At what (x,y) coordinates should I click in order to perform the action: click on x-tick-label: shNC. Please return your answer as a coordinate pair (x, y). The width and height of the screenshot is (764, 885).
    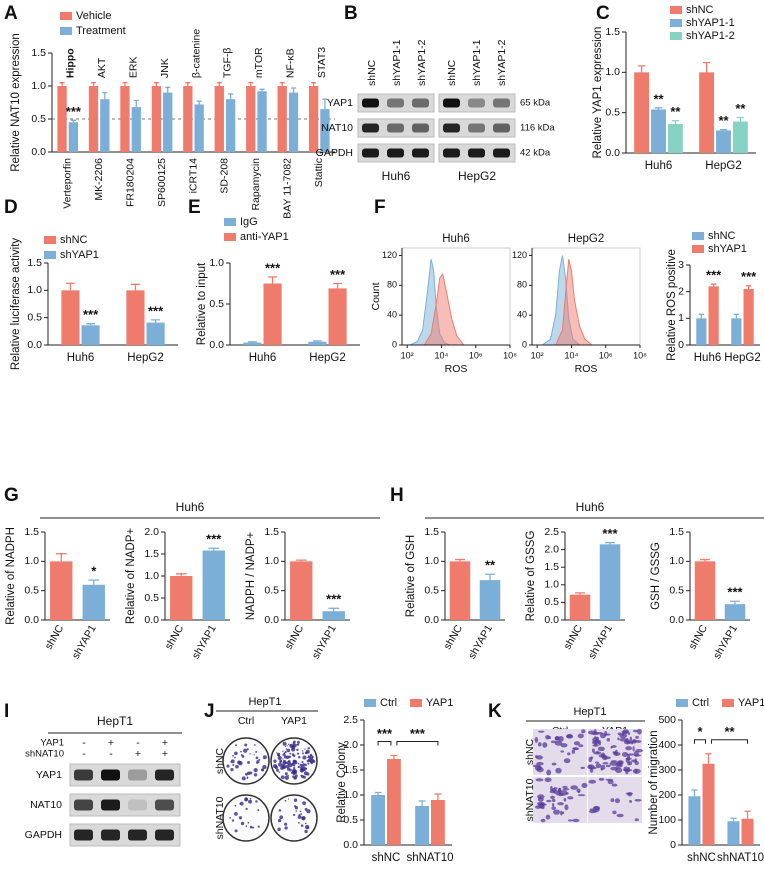
    Looking at the image, I should click on (175, 637).